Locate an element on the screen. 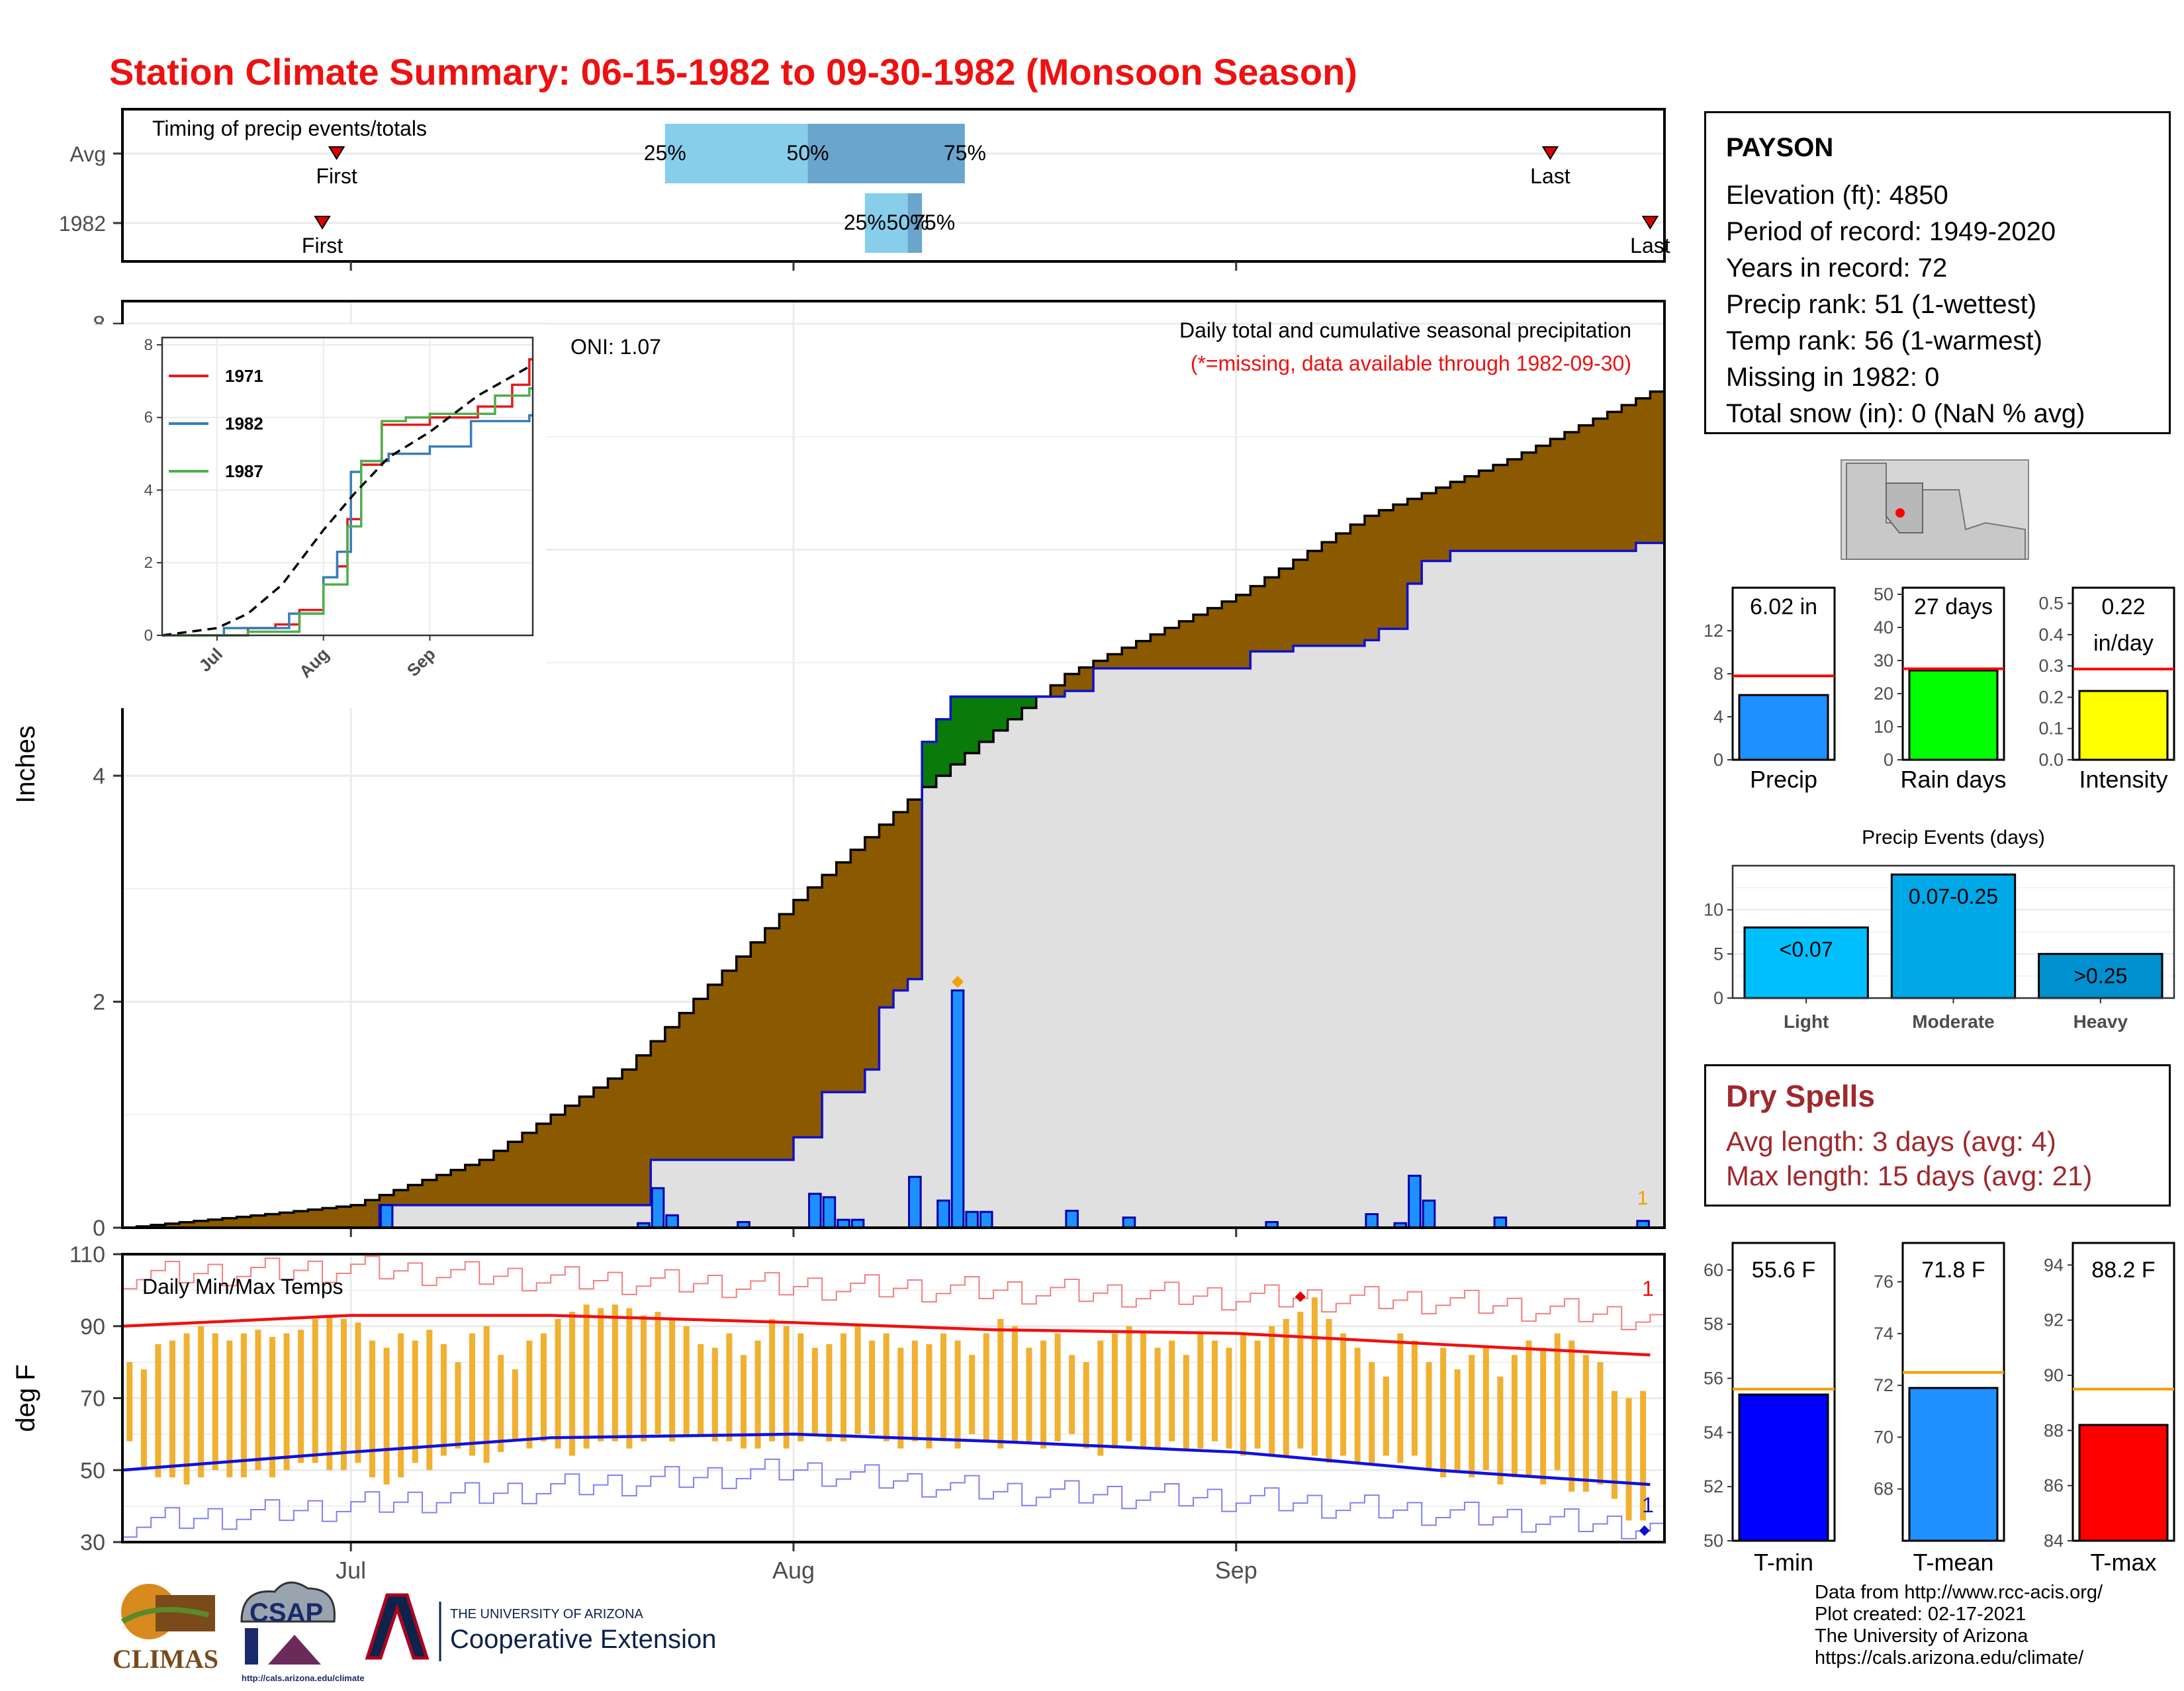 The width and height of the screenshot is (2184, 1691). temp-summary-tick-label: 90 is located at coordinates (2054, 1375).